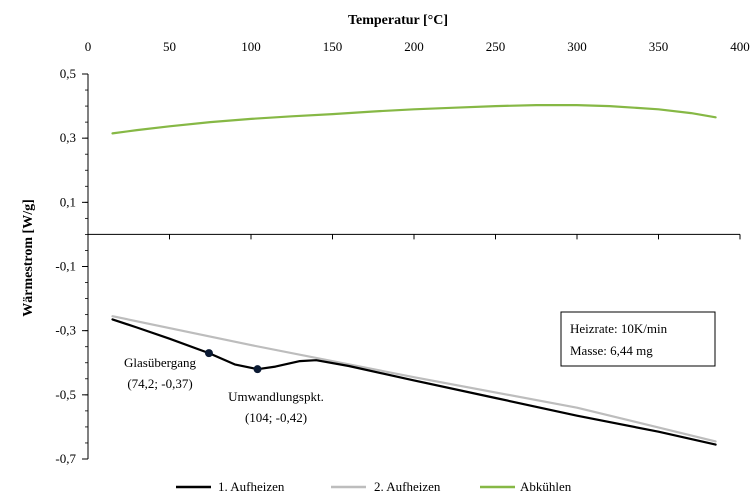  What do you see at coordinates (276, 417) in the screenshot?
I see `transformation-point-value: (104; -0,42)` at bounding box center [276, 417].